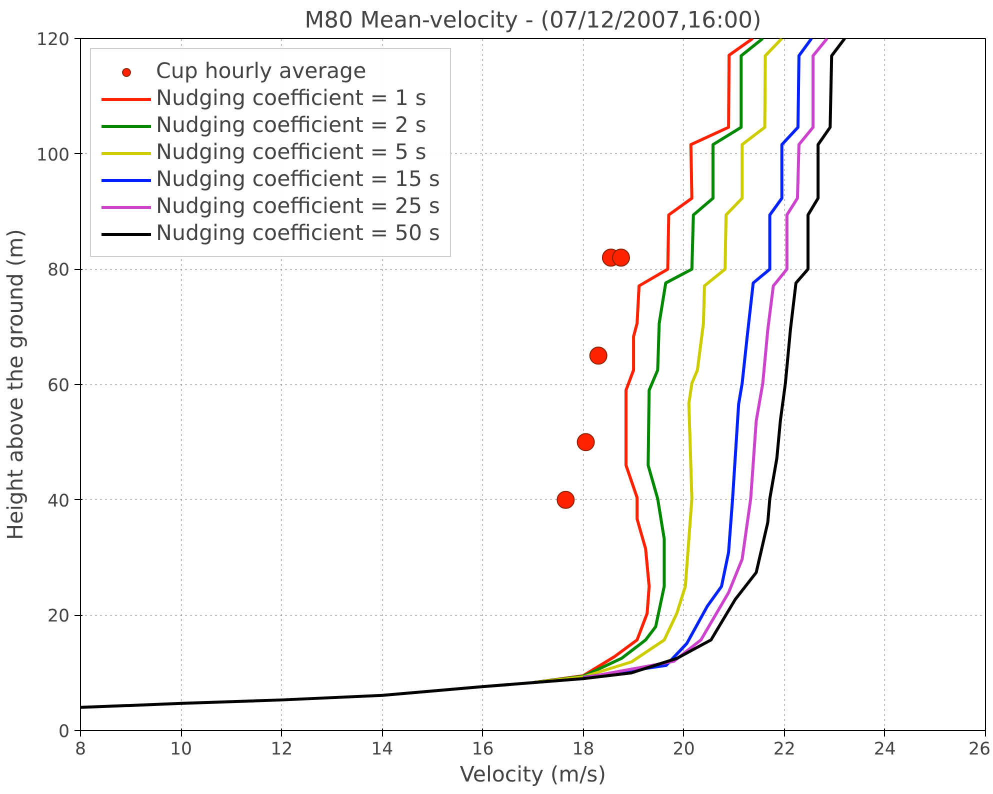 Image resolution: width=993 pixels, height=794 pixels. What do you see at coordinates (64, 732) in the screenshot?
I see `y-tick-label: 0` at bounding box center [64, 732].